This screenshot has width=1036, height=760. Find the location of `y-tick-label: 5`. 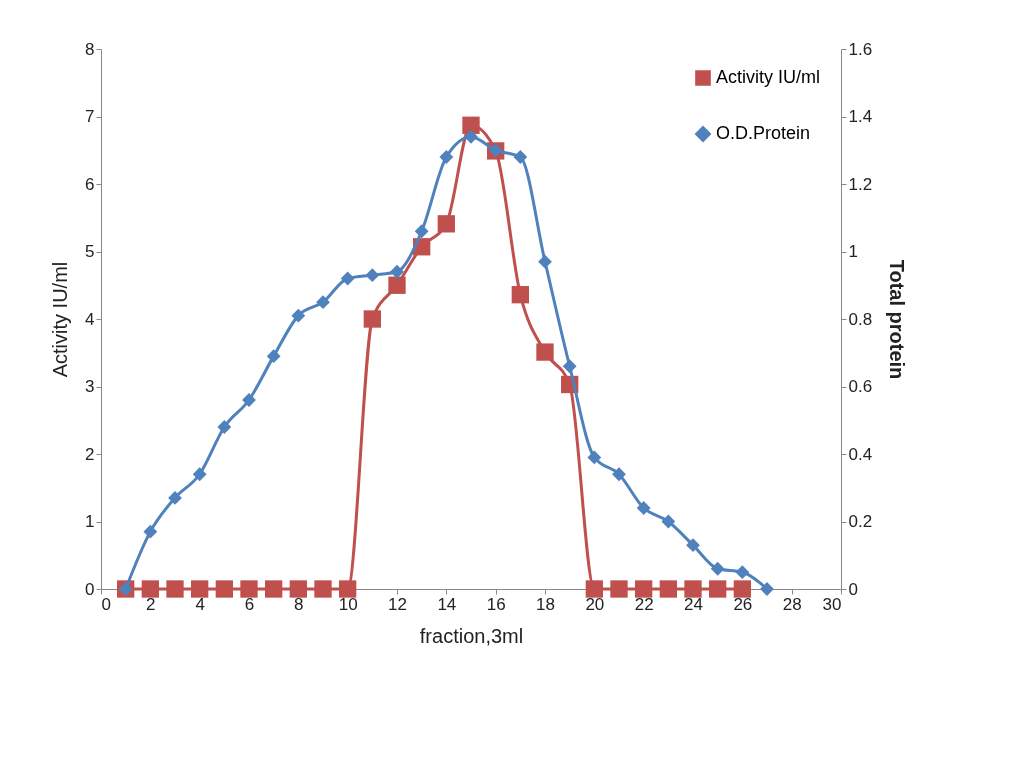

y-tick-label: 5 is located at coordinates (90, 251).